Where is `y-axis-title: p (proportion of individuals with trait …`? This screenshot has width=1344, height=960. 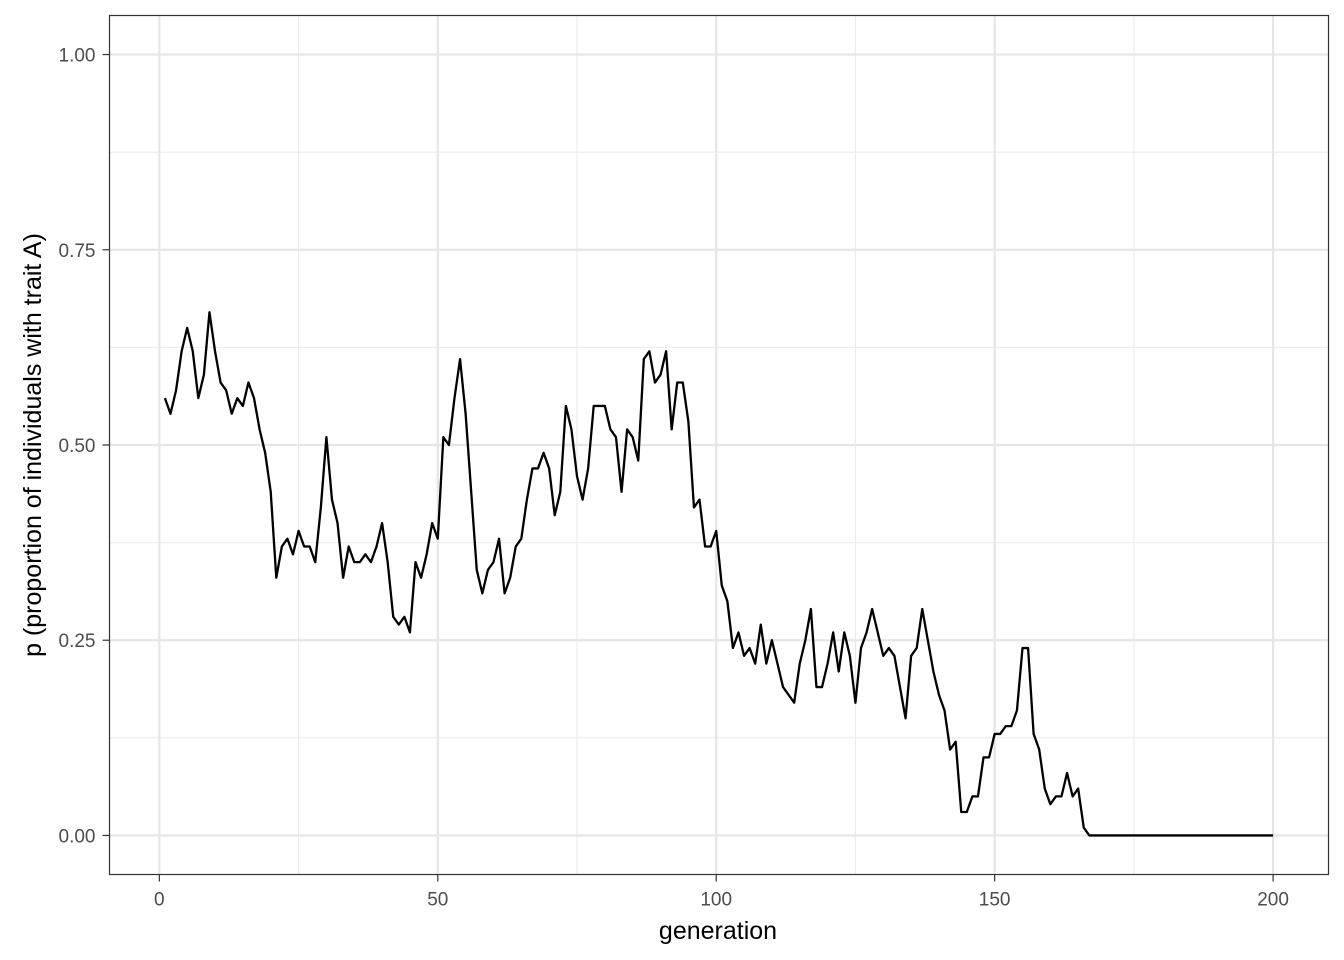 y-axis-title: p (proportion of individuals with trait … is located at coordinates (33, 445).